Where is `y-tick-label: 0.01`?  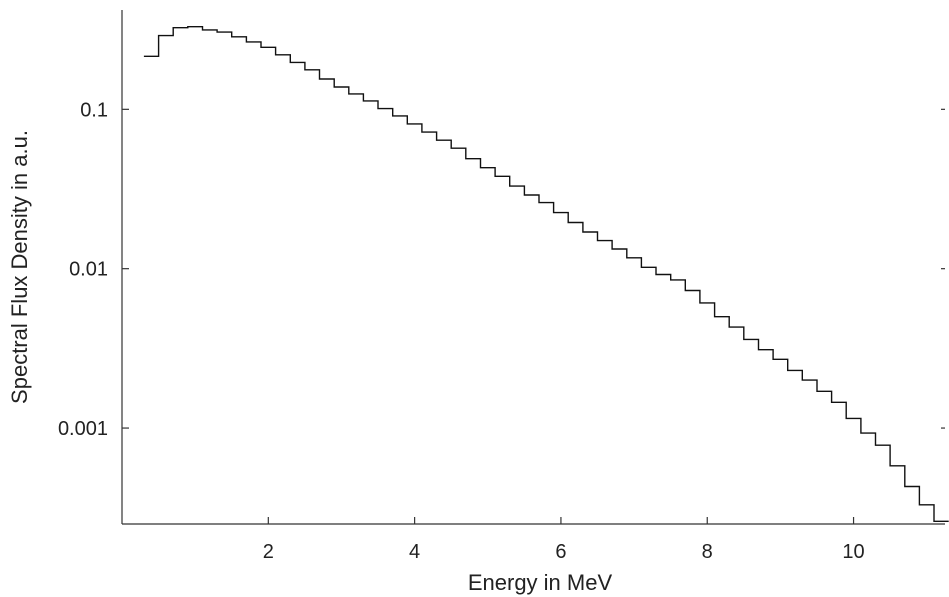
y-tick-label: 0.01 is located at coordinates (88, 270).